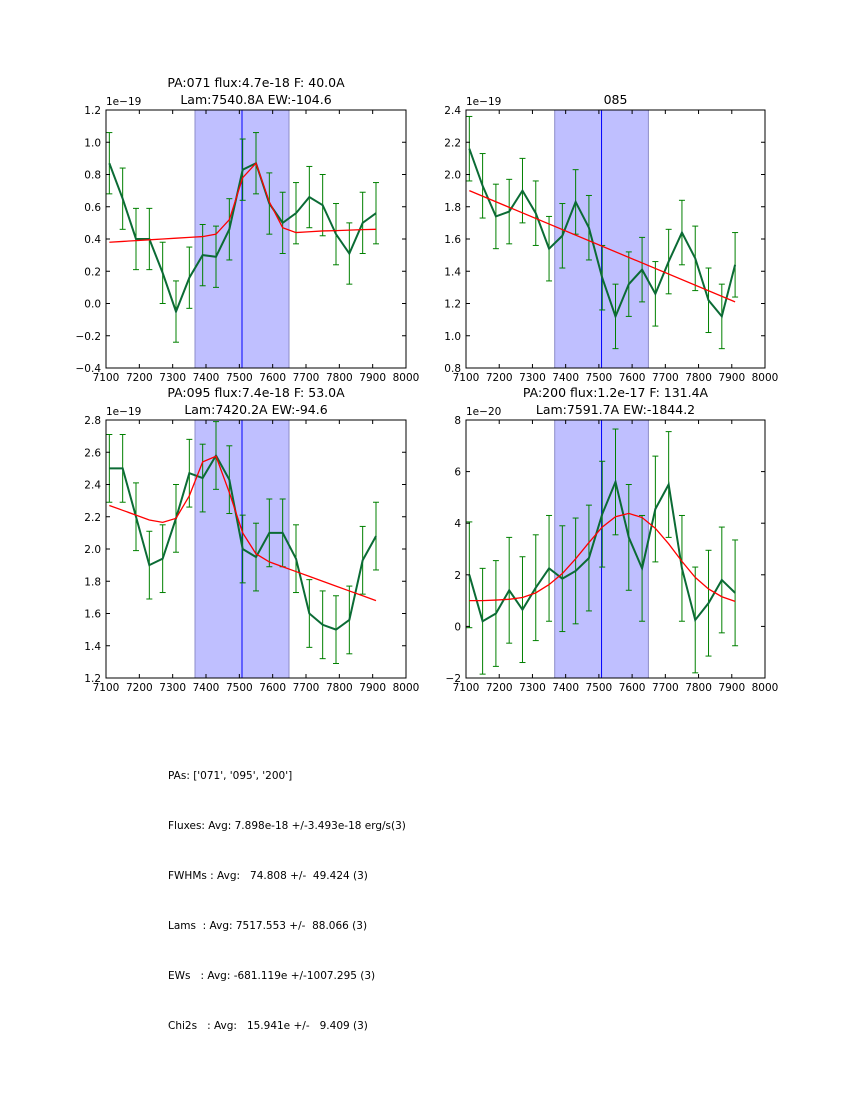  I want to click on subplot-title: PA:095 flux:7.4e-18 F: 53.0A, so click(256, 392).